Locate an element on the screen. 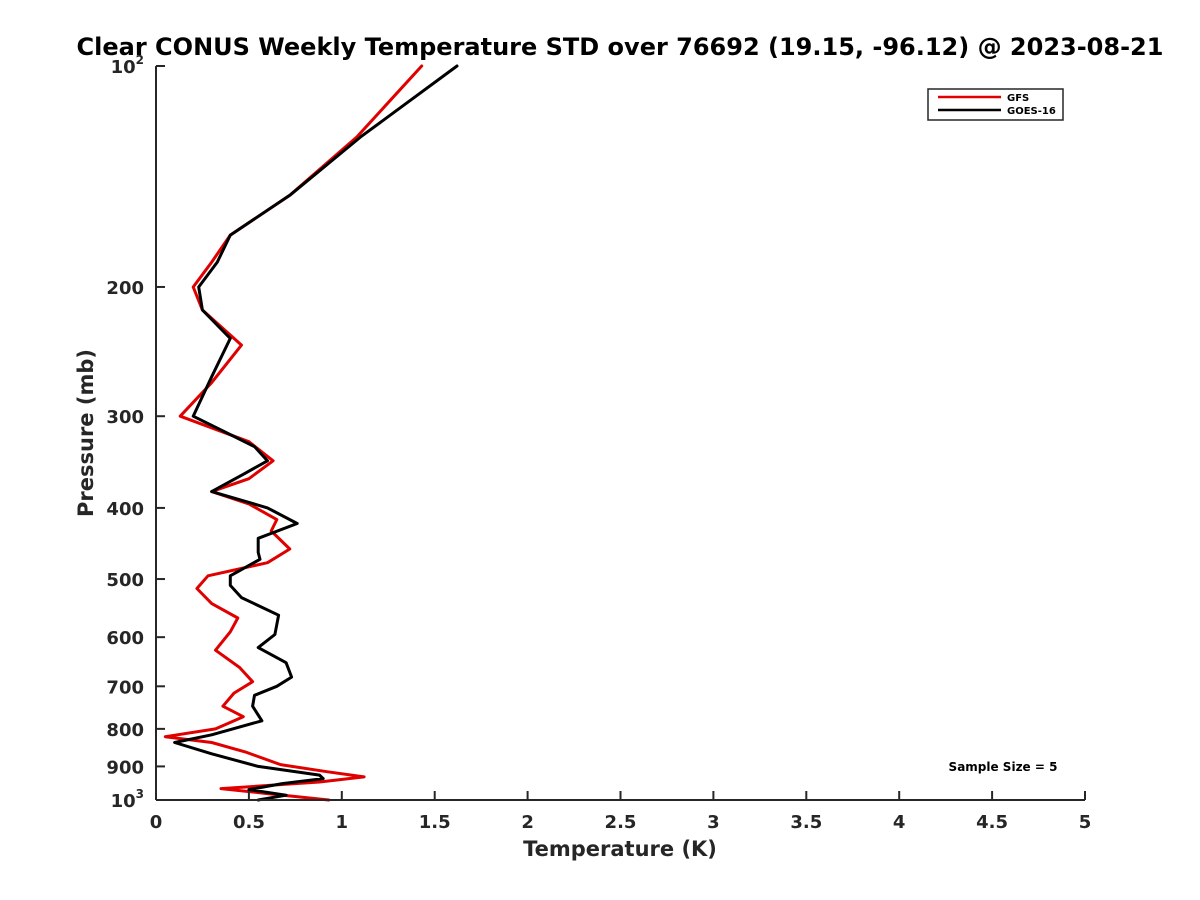 The height and width of the screenshot is (900, 1200). x-ticks: 0 0.5 1 1.5 2 2.5 3 3.5 4 4.5 5 is located at coordinates (621, 812).